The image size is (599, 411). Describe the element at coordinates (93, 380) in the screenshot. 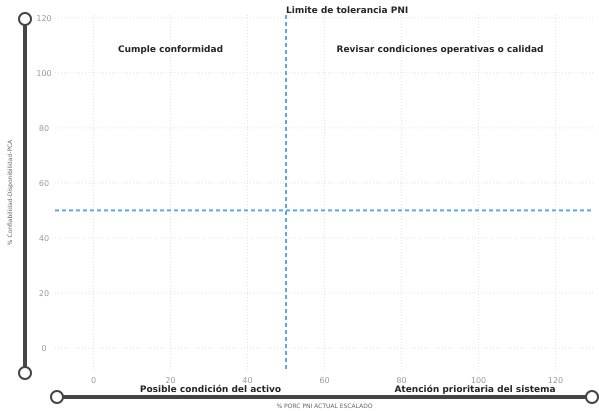

I see `x-tick-label: 0` at that location.